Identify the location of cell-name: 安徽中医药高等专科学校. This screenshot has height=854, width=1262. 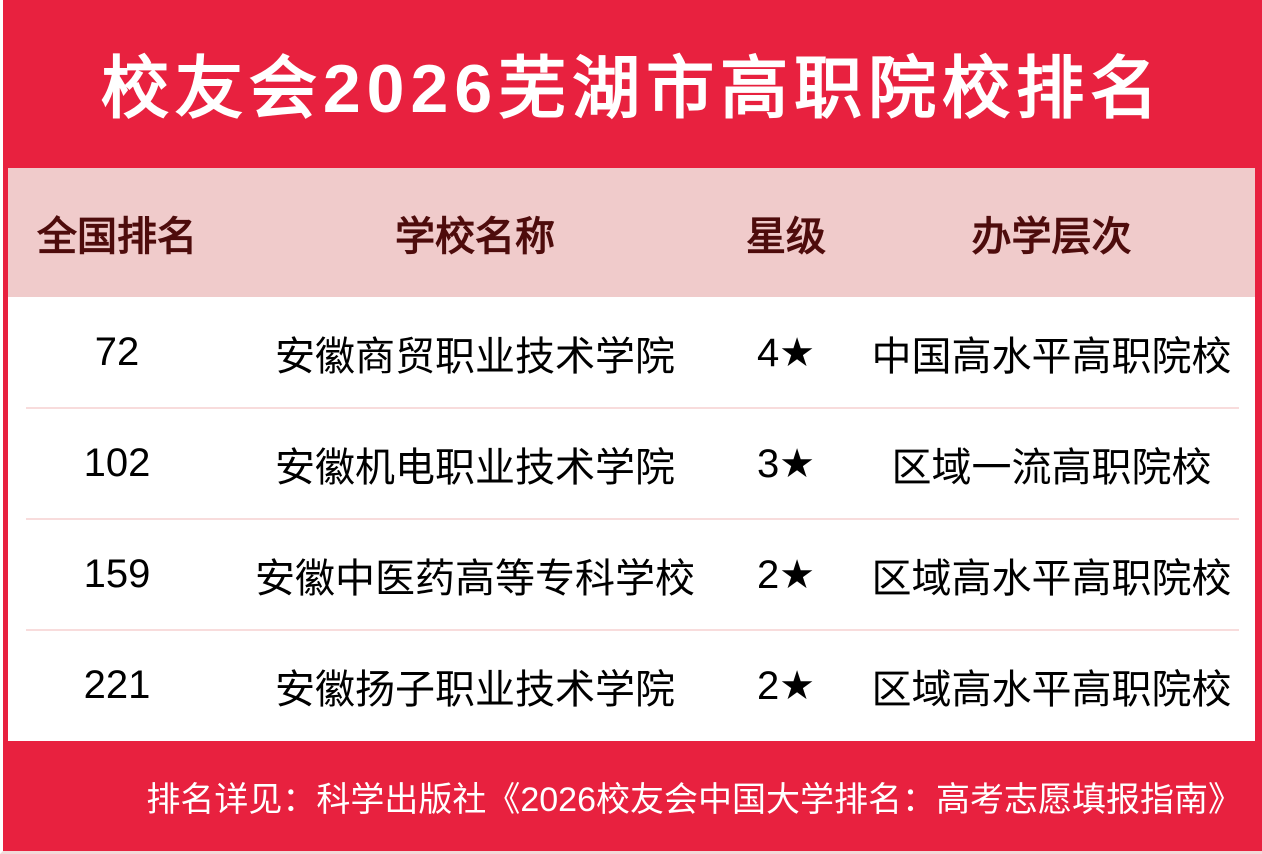
(475, 578).